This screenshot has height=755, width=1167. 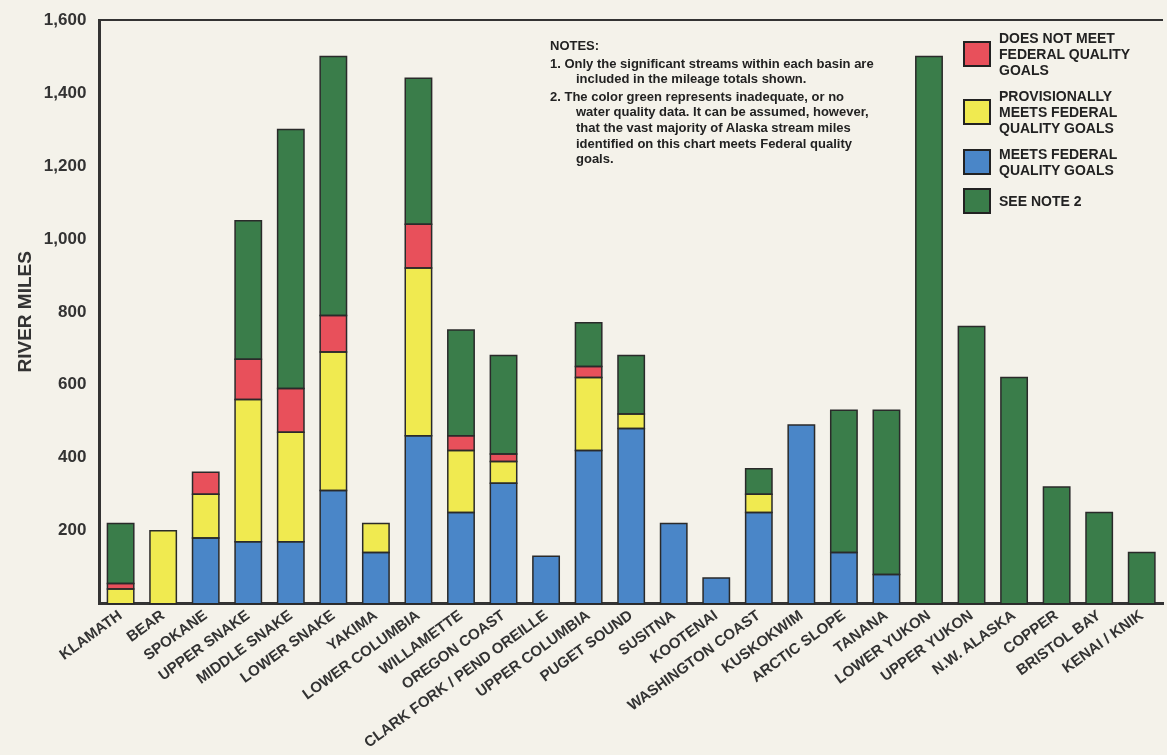 I want to click on y-tick-label: 800, so click(x=72, y=311).